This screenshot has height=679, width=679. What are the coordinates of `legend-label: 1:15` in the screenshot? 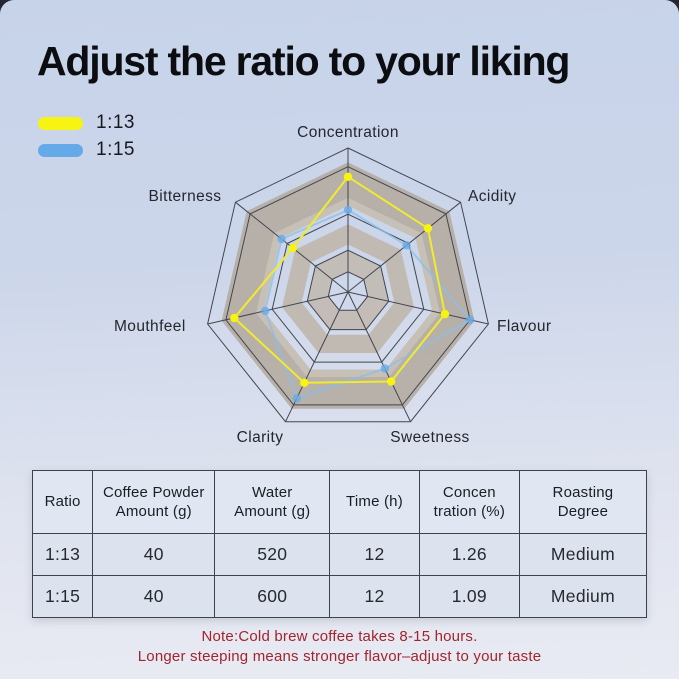 It's located at (115, 149).